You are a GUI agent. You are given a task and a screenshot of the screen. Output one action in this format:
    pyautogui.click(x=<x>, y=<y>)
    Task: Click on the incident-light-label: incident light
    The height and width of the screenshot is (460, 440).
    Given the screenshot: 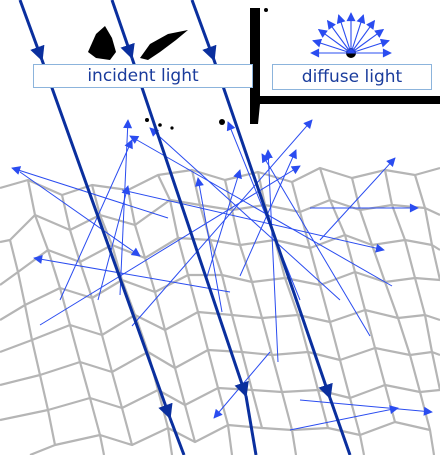 What is the action you would take?
    pyautogui.click(x=143, y=76)
    